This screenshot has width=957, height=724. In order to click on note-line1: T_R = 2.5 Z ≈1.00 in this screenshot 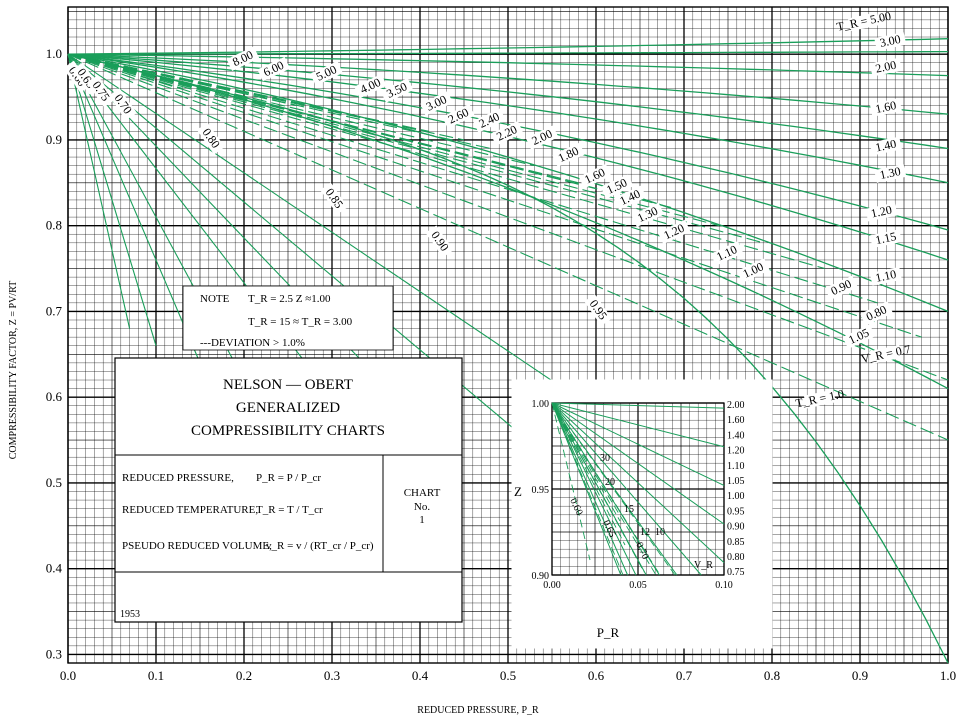, I will do `click(289, 299)`.